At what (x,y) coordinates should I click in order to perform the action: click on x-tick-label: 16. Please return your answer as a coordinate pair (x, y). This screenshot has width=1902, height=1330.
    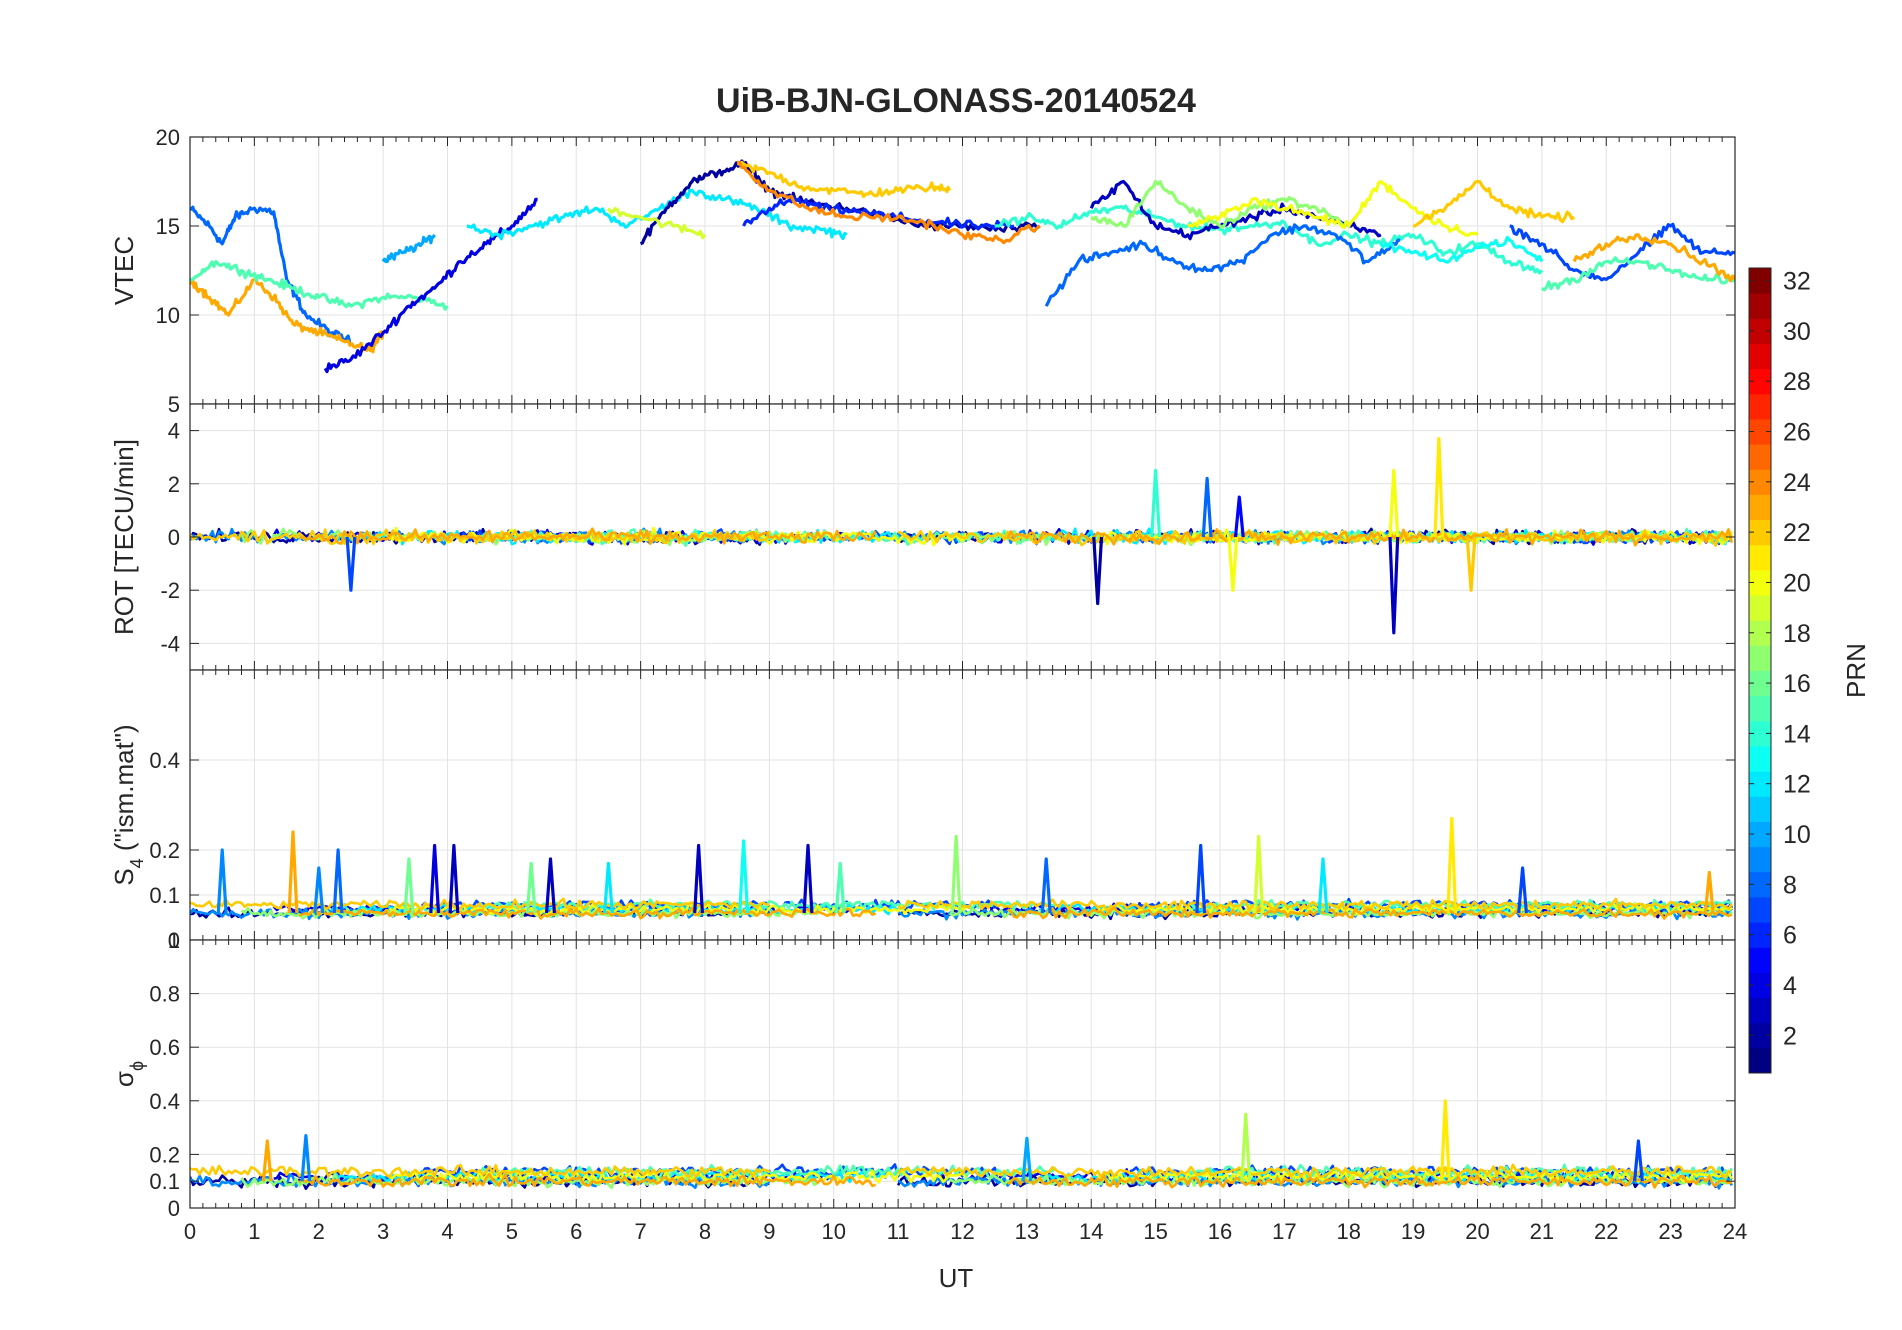
    Looking at the image, I should click on (1220, 1231).